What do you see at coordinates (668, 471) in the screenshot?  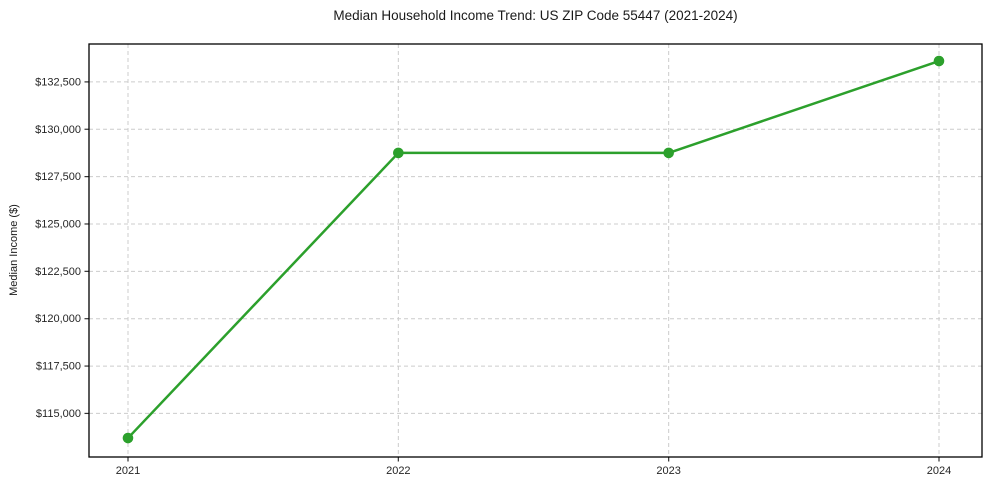 I see `x-tick-label: 2023` at bounding box center [668, 471].